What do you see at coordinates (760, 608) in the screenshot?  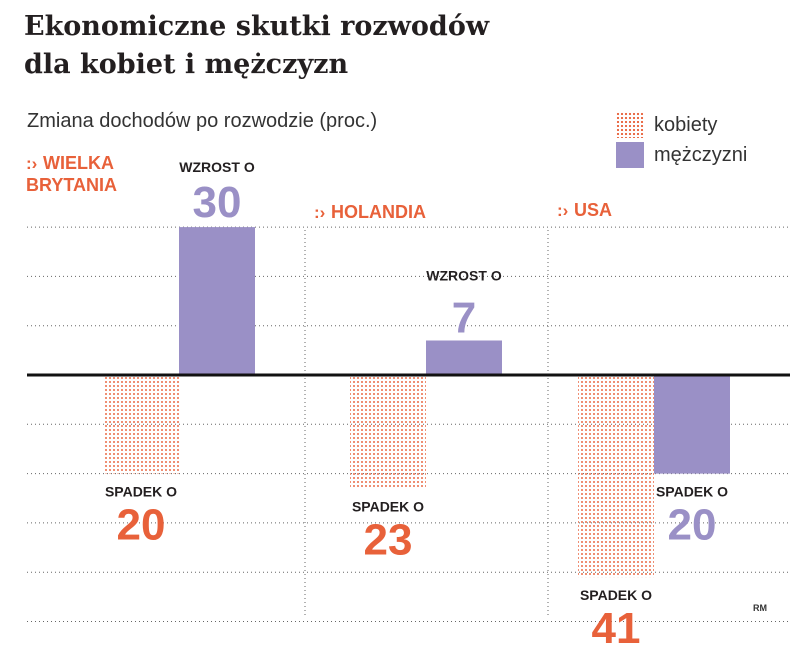 I see `credit: RM` at bounding box center [760, 608].